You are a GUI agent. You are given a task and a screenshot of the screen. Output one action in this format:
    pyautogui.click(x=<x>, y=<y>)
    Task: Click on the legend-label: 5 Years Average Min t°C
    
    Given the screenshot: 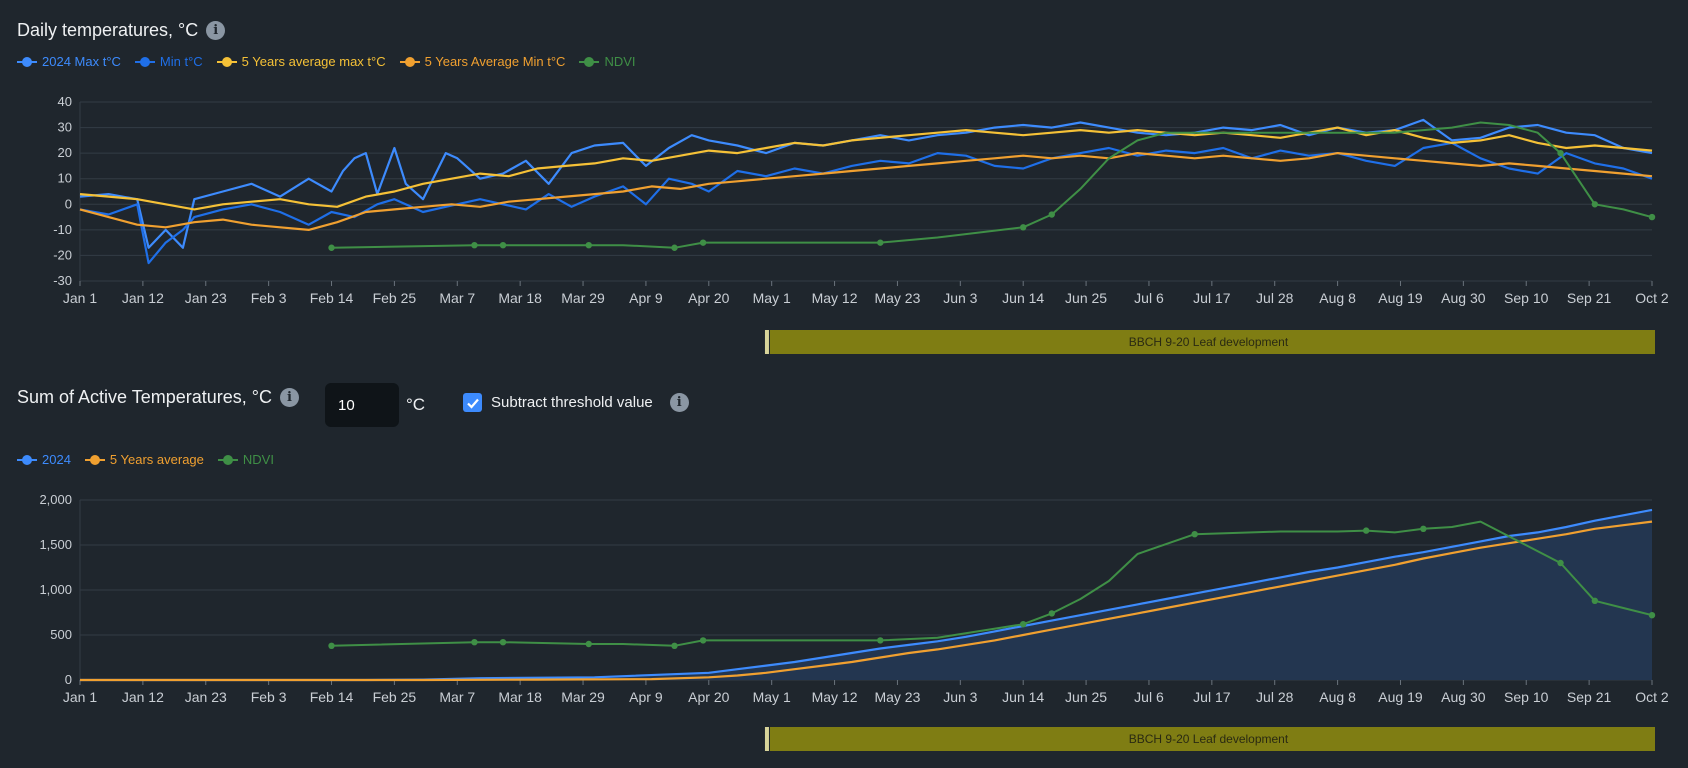 What is the action you would take?
    pyautogui.click(x=495, y=61)
    